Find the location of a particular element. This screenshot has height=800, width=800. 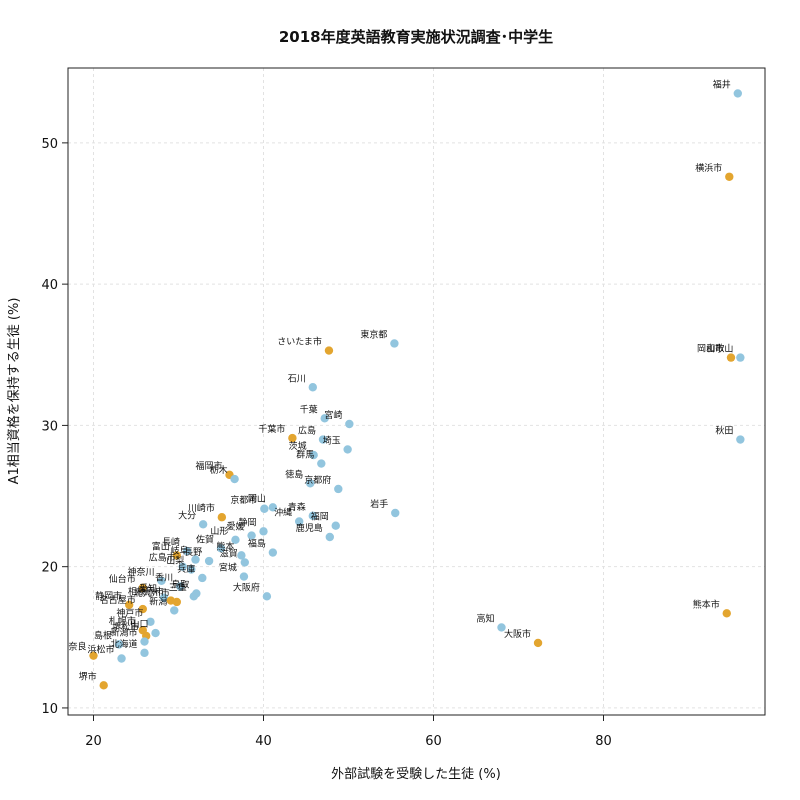

data-label: 埼玉 is located at coordinates (332, 440).